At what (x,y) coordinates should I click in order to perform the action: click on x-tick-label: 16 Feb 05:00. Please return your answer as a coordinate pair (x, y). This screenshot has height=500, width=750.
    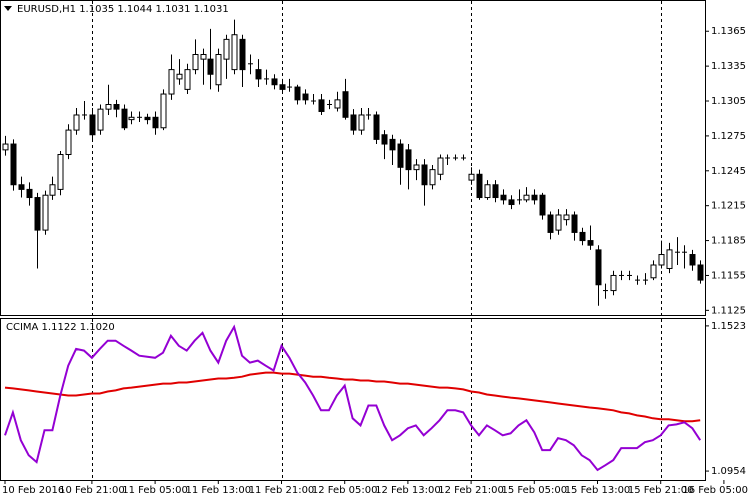
    Looking at the image, I should click on (715, 490).